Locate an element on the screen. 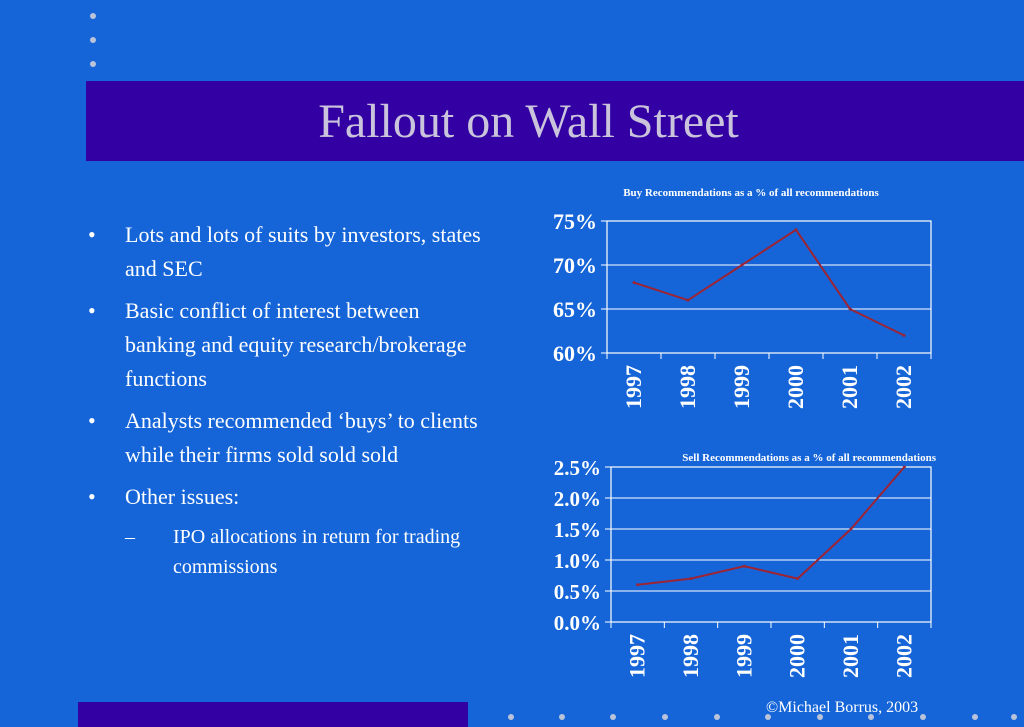  y-tick-label: 2.0% is located at coordinates (577, 499).